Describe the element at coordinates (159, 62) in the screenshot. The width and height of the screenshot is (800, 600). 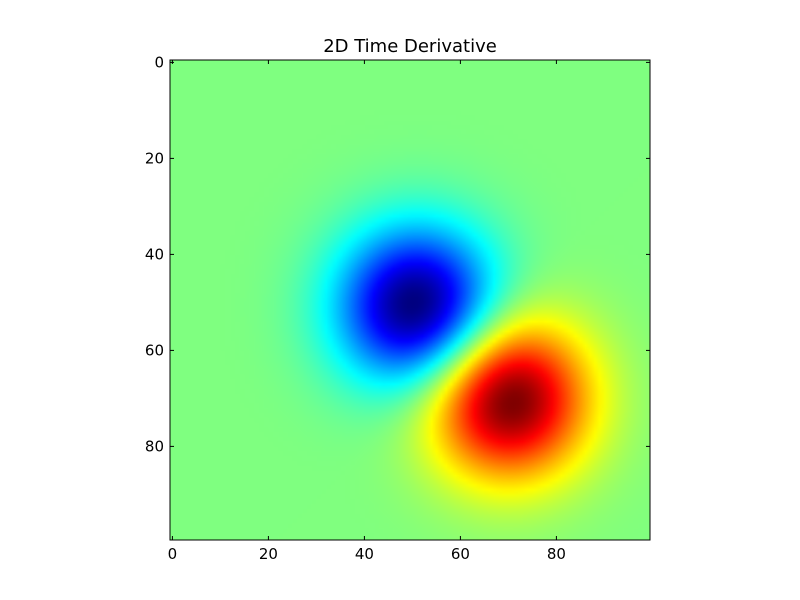
I see `y-tick-label: 0` at that location.